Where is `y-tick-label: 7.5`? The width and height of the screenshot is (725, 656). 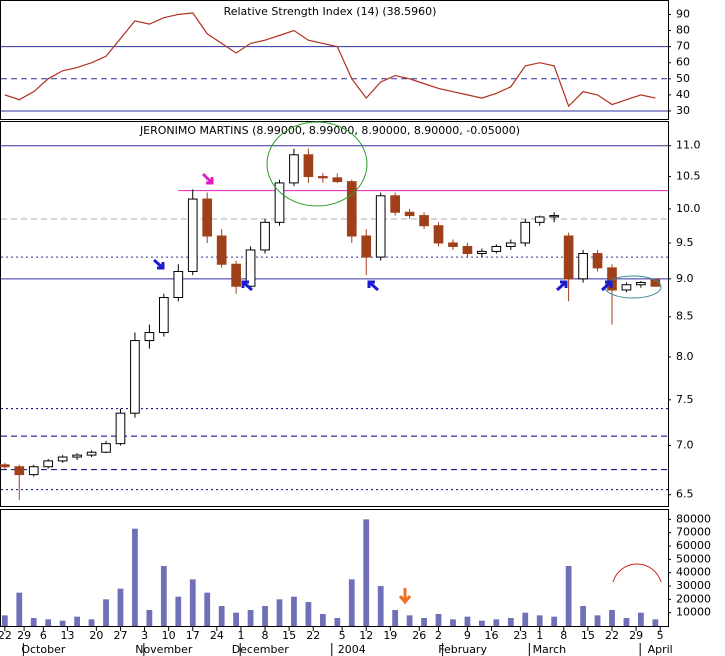
y-tick-label: 7.5 is located at coordinates (685, 399).